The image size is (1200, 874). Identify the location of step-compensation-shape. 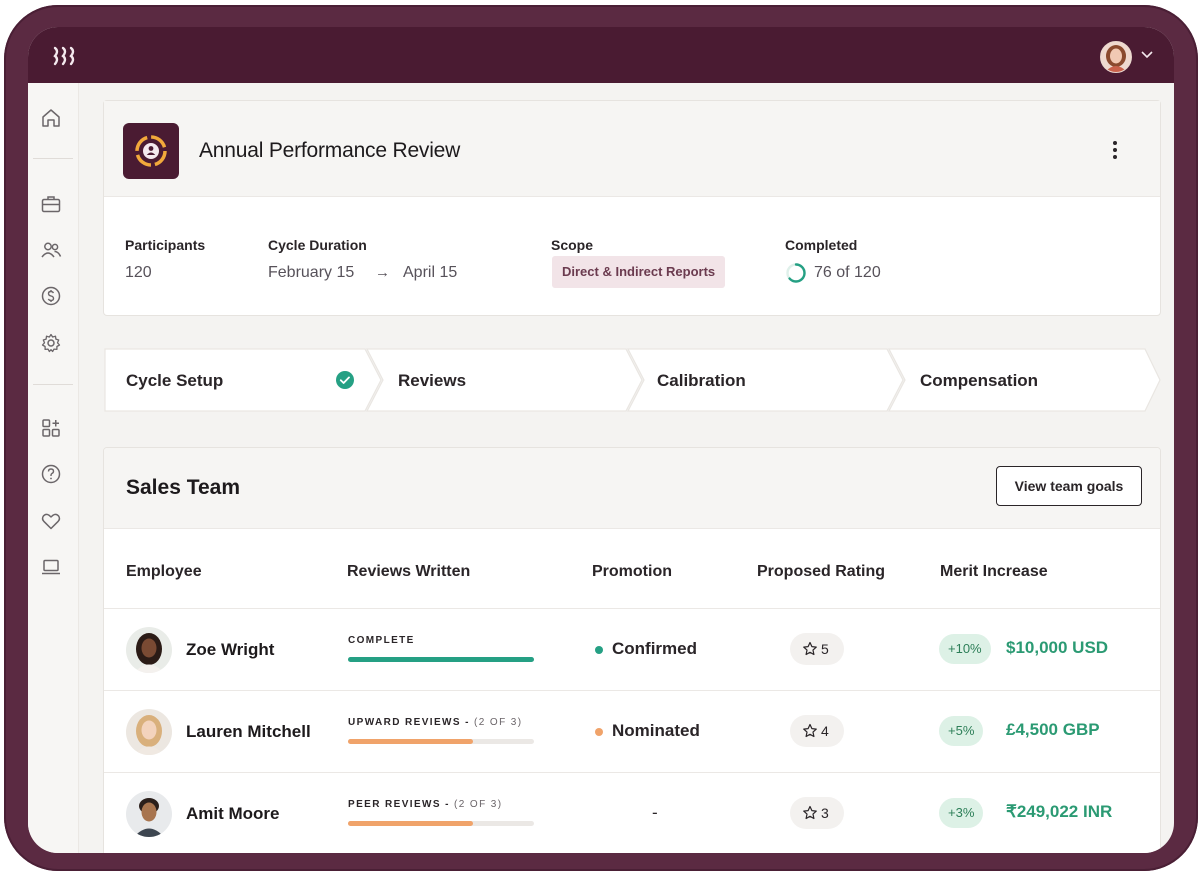
(1024, 380).